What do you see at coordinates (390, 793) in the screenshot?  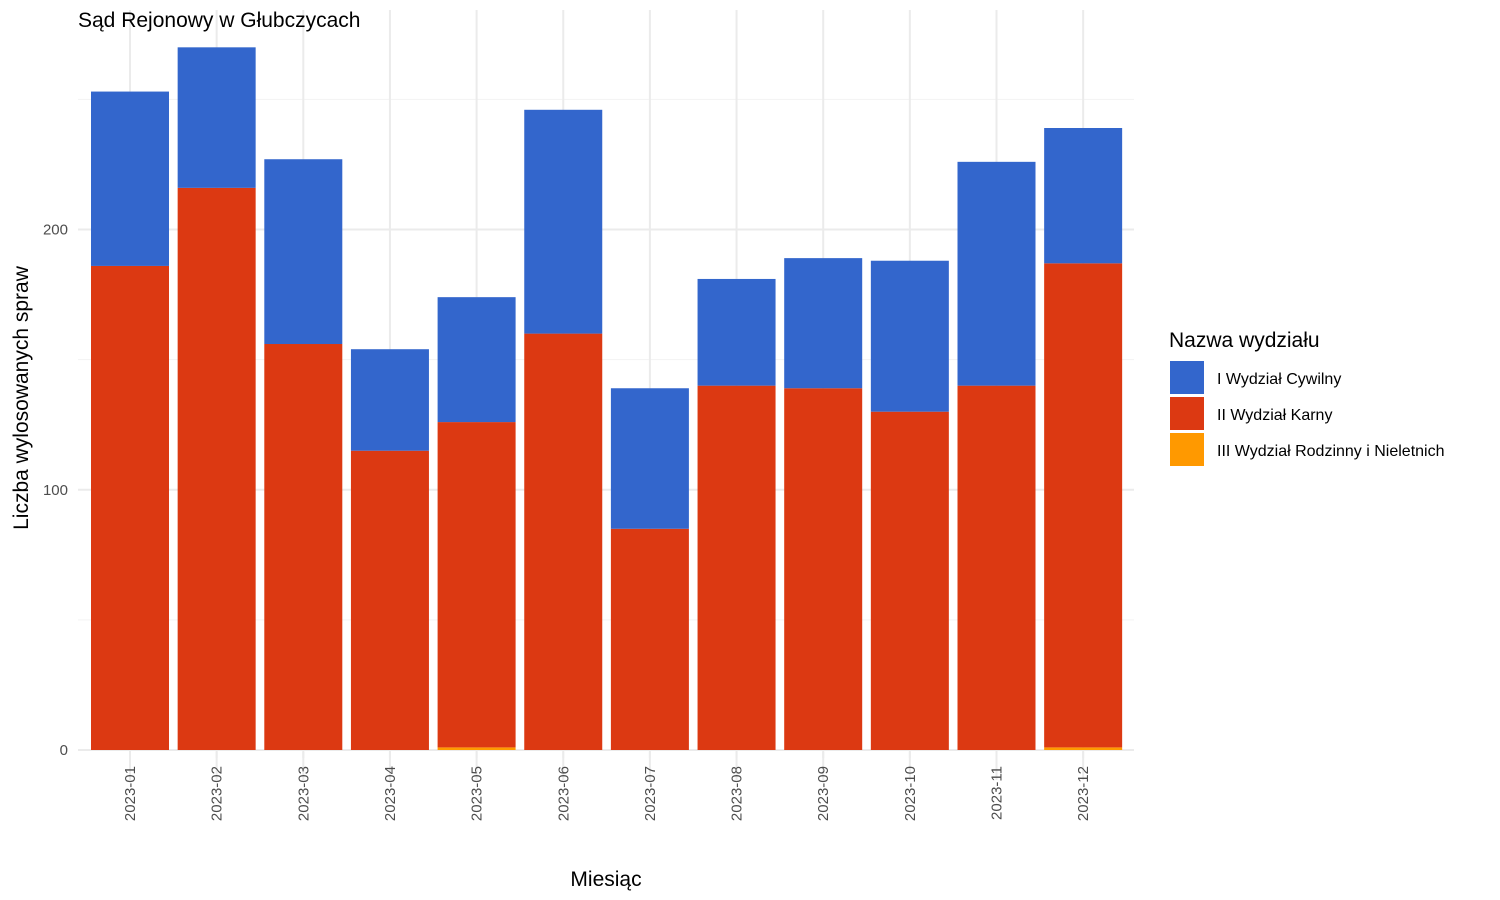 I see `x-tick-label: 2023-04` at bounding box center [390, 793].